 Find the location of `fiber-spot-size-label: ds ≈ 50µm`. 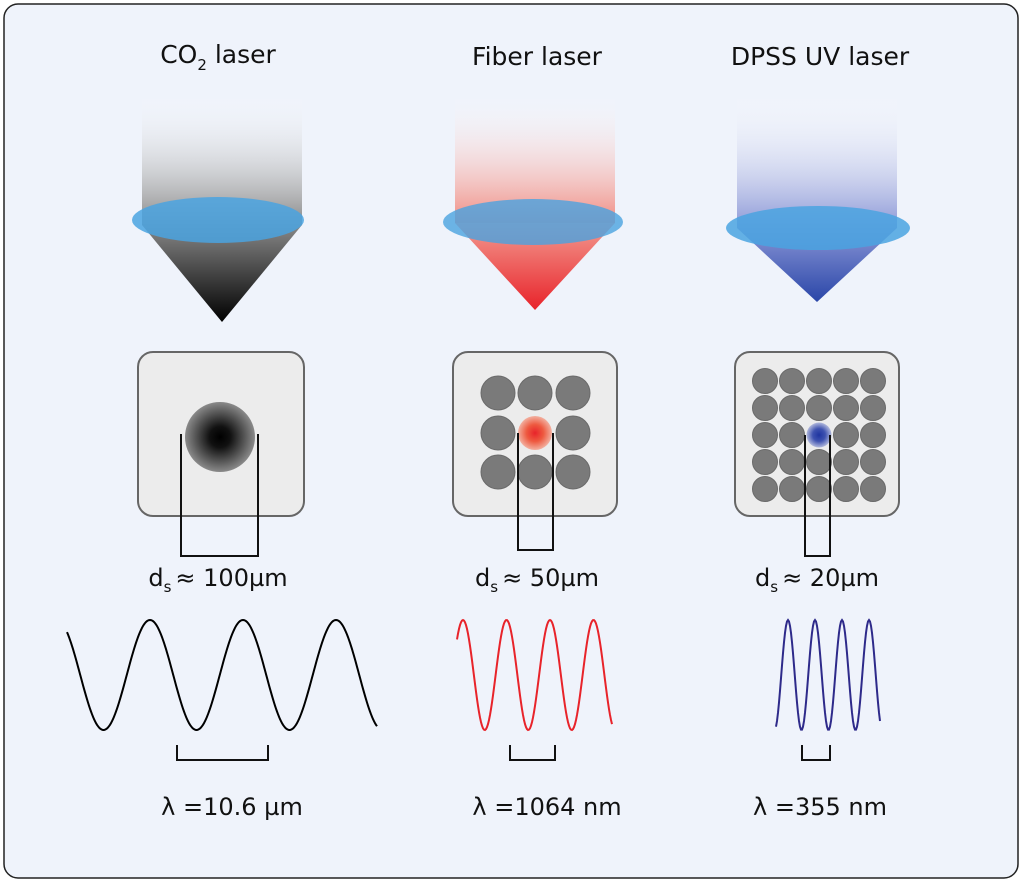

fiber-spot-size-label: ds ≈ 50µm is located at coordinates (537, 580).